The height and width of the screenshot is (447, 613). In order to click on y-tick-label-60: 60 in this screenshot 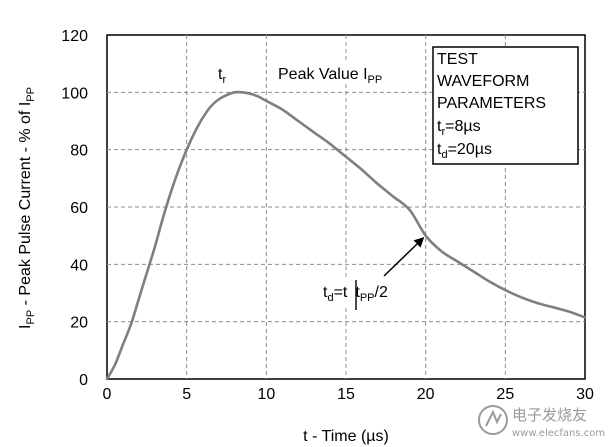, I will do `click(79, 208)`.